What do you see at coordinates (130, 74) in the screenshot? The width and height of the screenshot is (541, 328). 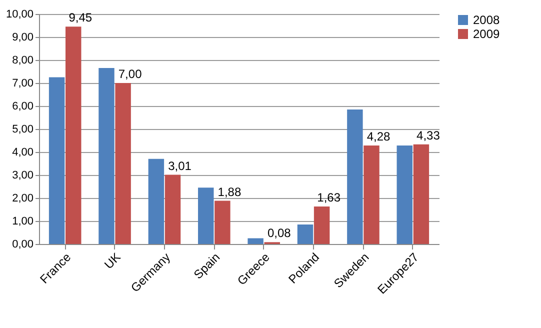 I see `data-label: 7,00` at bounding box center [130, 74].